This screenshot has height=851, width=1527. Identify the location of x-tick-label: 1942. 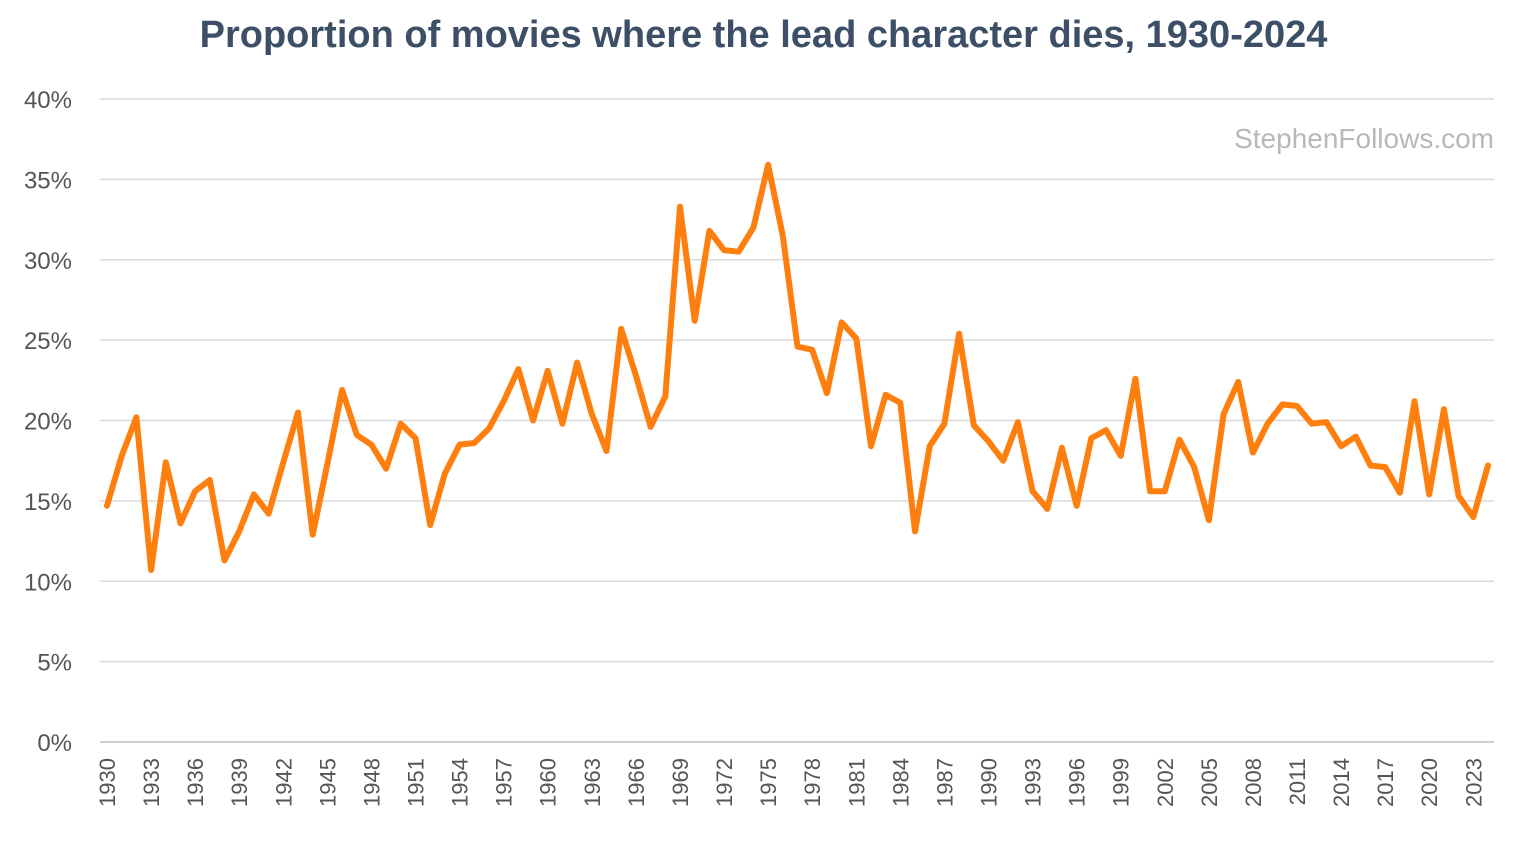
(283, 782).